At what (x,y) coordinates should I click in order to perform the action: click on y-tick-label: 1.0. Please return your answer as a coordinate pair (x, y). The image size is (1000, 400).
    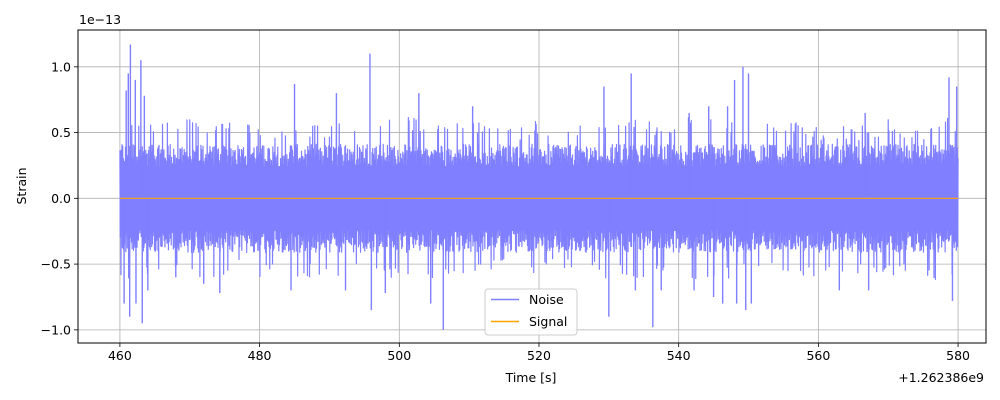
    Looking at the image, I should click on (61, 66).